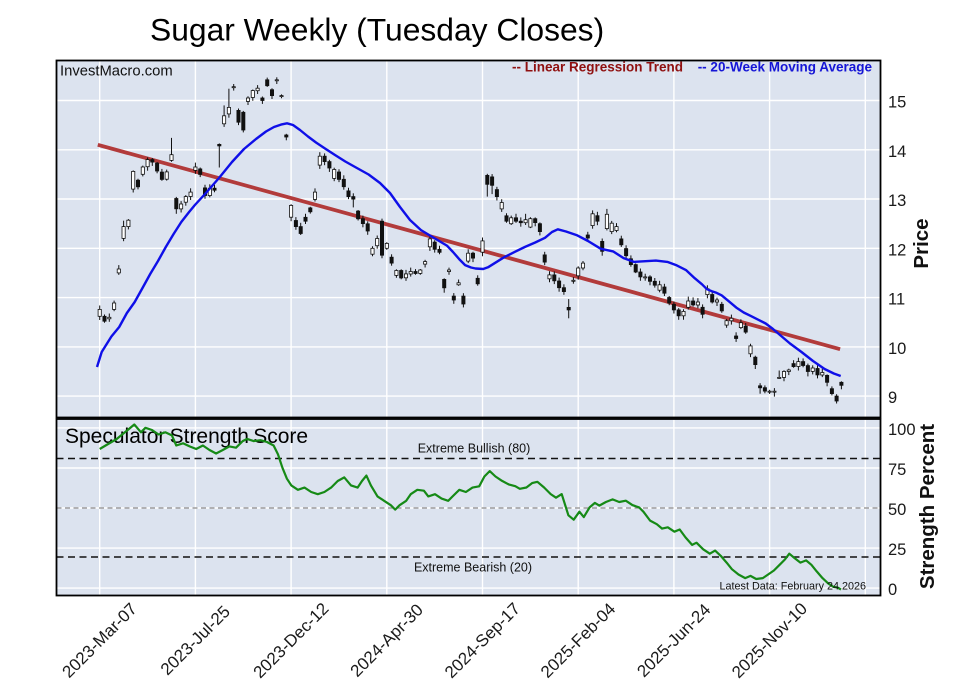 The height and width of the screenshot is (694, 957). I want to click on svg-text: -- Linear Regression Trend, so click(597, 67).